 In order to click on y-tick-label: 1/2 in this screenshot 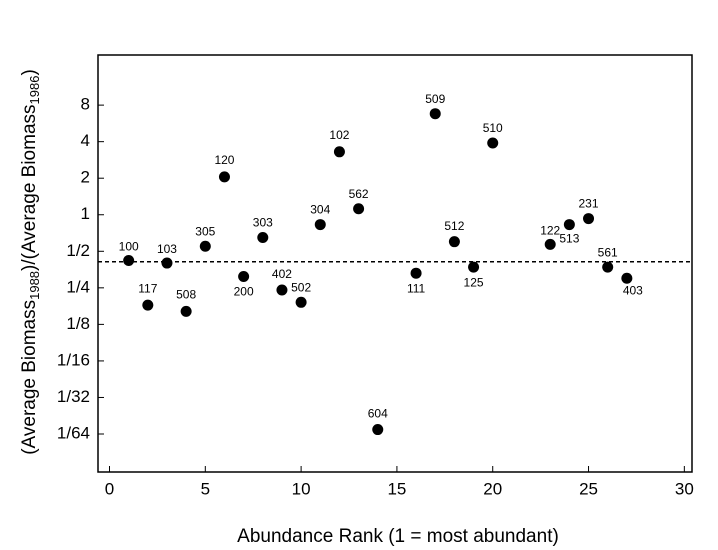, I will do `click(78, 250)`.